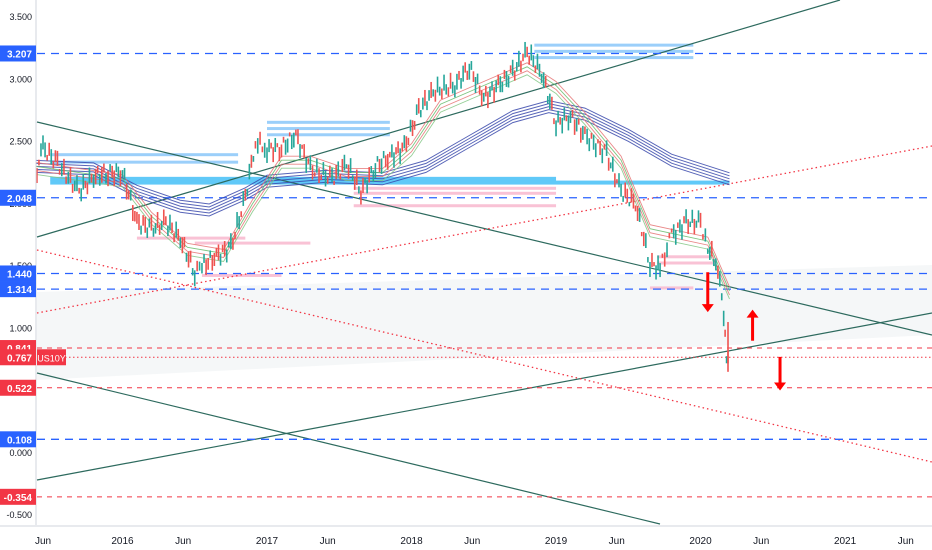 The image size is (932, 550). I want to click on y-tick-label: 0.000, so click(20, 453).